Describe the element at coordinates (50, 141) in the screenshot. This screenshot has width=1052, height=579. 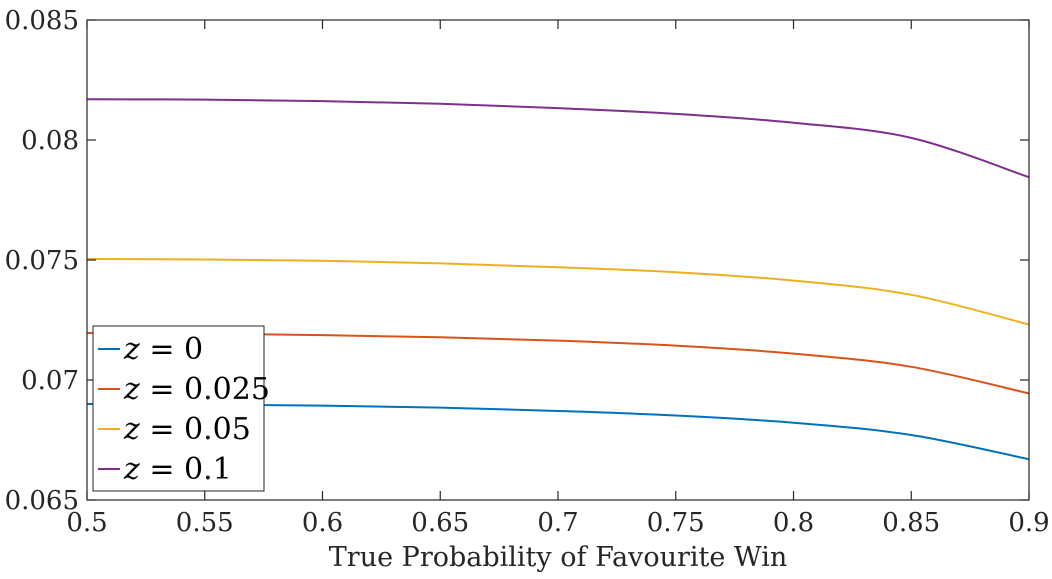
I see `y-tick-label: 0.08` at that location.